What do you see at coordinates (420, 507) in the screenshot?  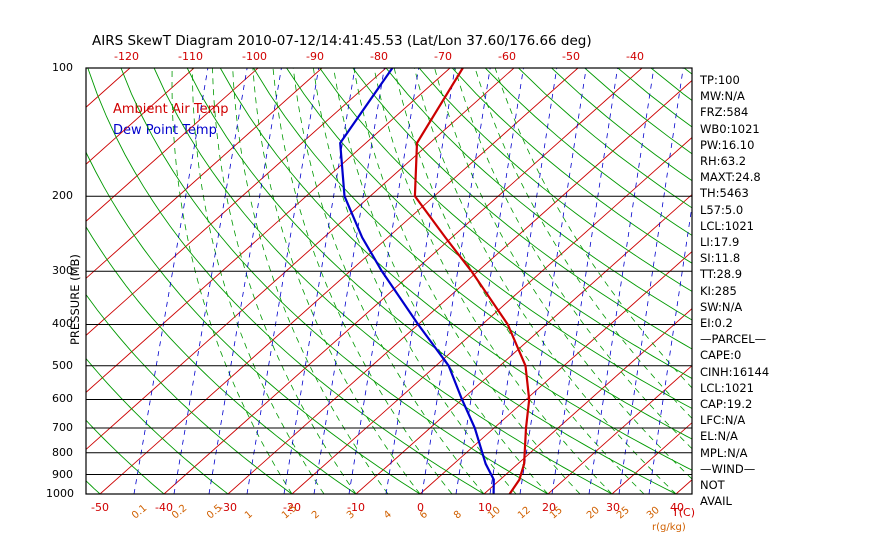 I see `bottom-temperature-tick: 0` at bounding box center [420, 507].